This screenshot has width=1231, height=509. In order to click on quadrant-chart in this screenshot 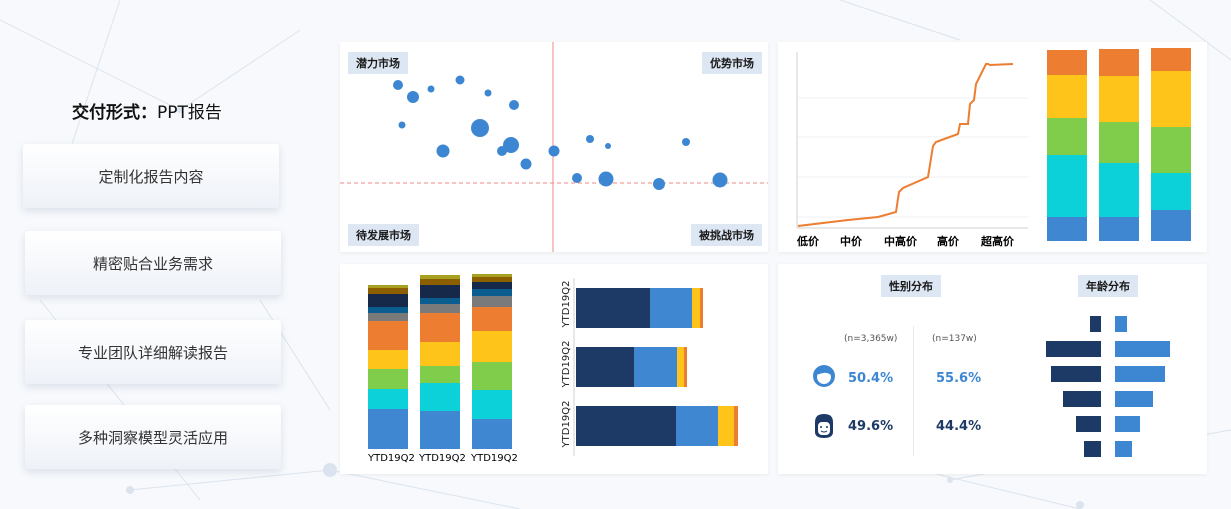, I will do `click(554, 147)`.